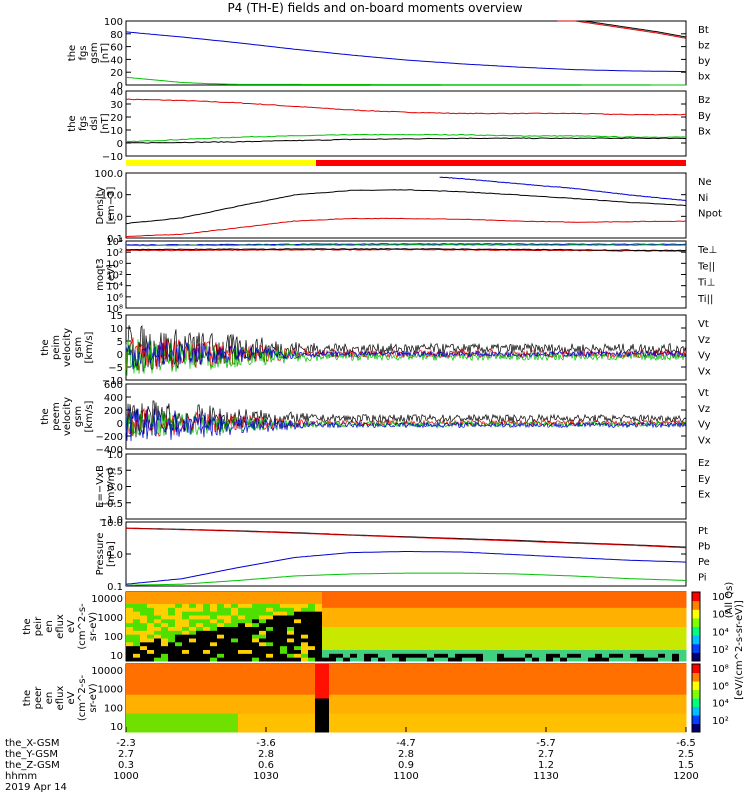 The width and height of the screenshot is (750, 800). I want to click on peim-legend-3: Vx, so click(704, 371).